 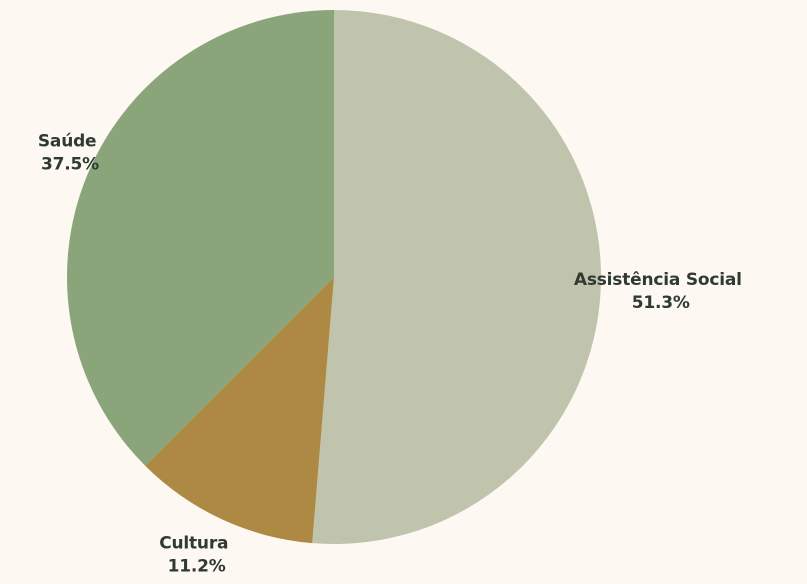 I want to click on slice-name-saude: Saúde, so click(x=67, y=141).